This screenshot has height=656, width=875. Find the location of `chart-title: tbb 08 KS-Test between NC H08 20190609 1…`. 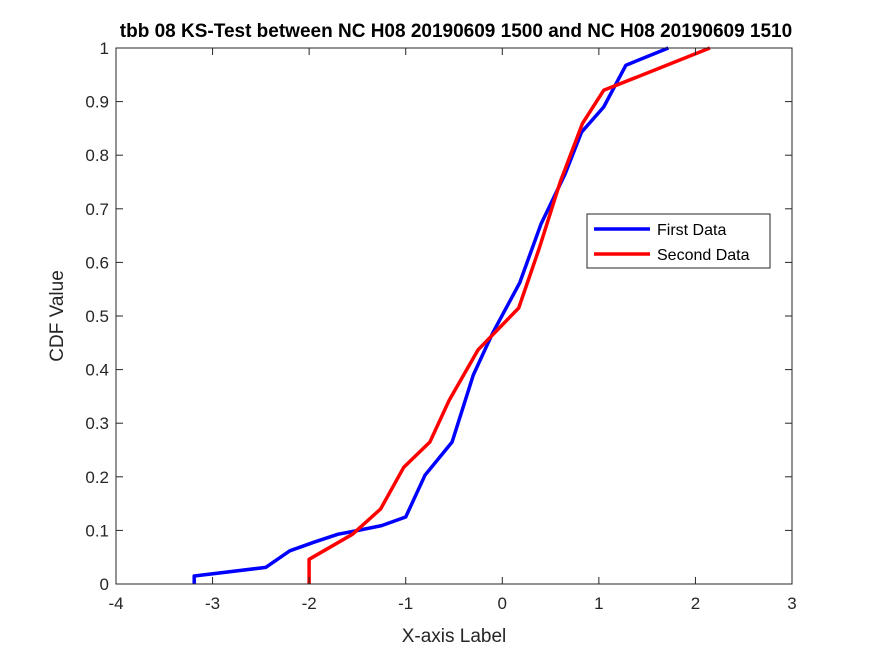

chart-title: tbb 08 KS-Test between NC H08 20190609 1… is located at coordinates (456, 31).